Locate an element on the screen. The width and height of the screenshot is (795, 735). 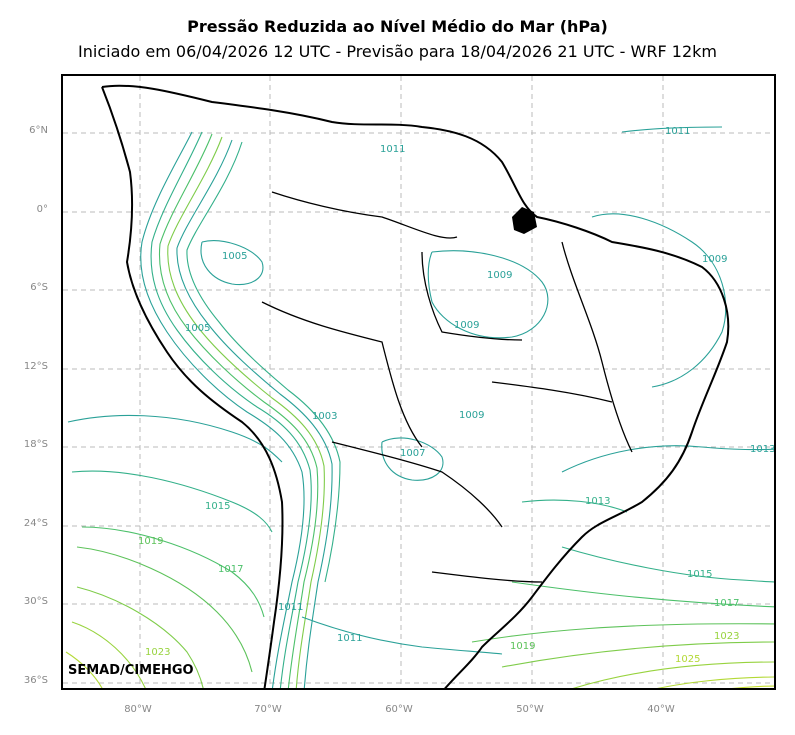
contour-label: 1007 is located at coordinates (412, 453).